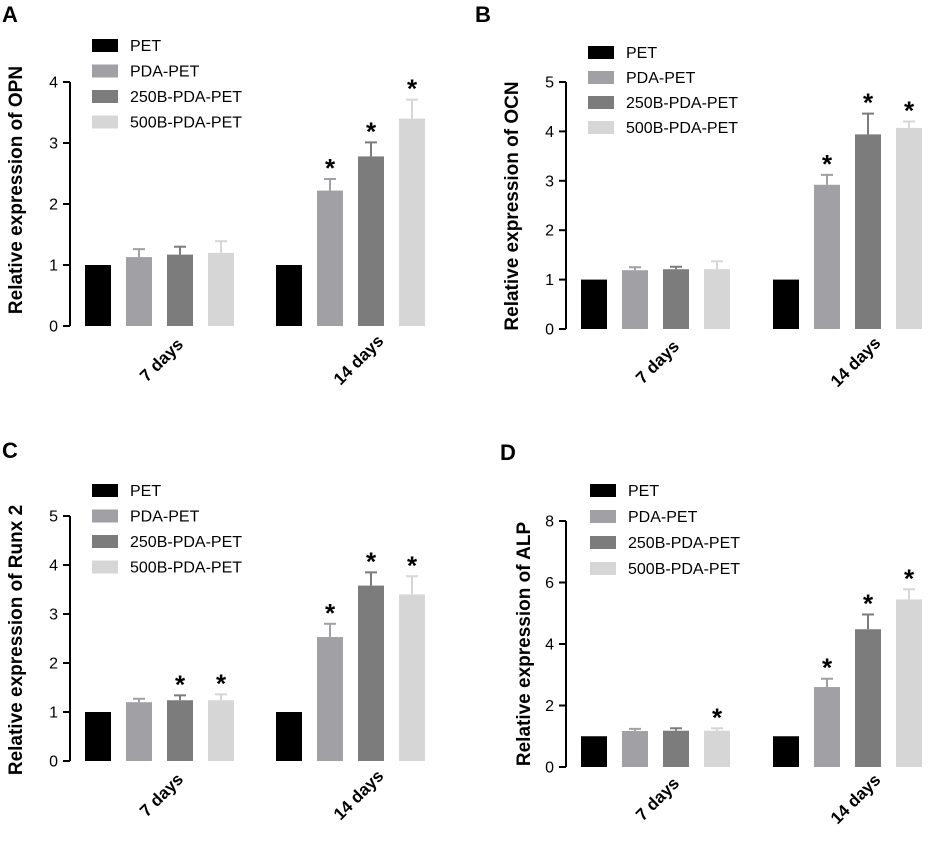 The width and height of the screenshot is (941, 842). Describe the element at coordinates (186, 542) in the screenshot. I see `legend-label: 250B-PDA-PET` at that location.